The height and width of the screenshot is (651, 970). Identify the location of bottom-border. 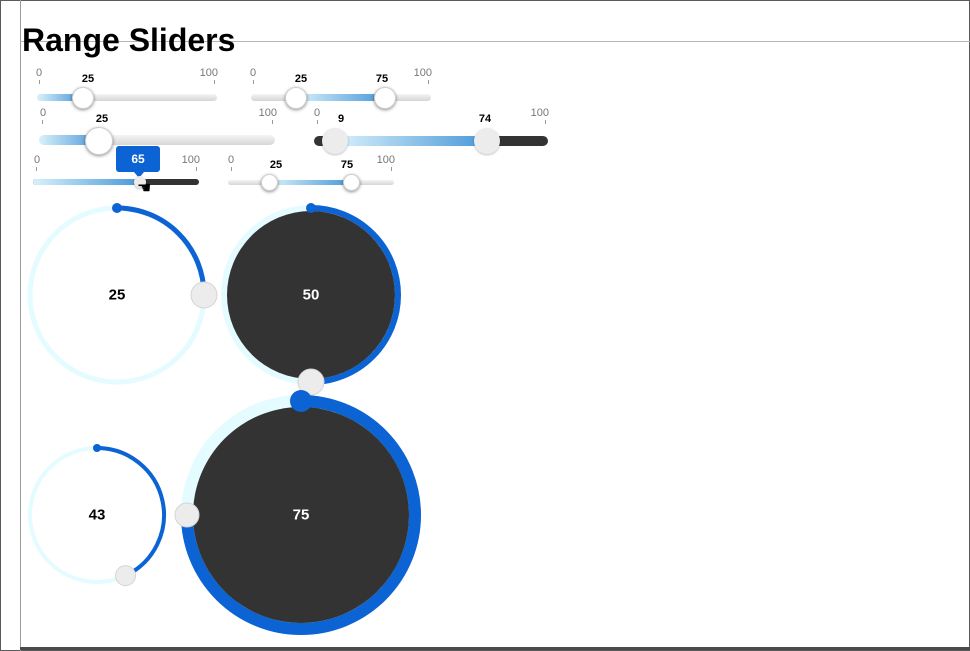
(495, 648).